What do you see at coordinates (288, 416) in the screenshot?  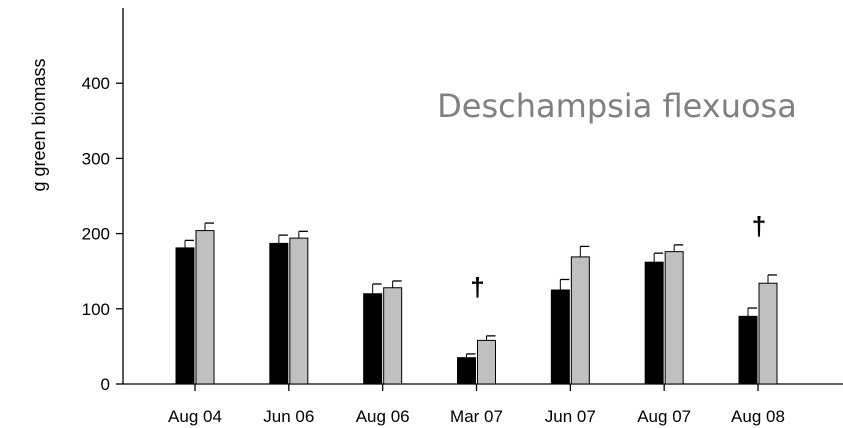 I see `x-tick-label: Jun 06` at bounding box center [288, 416].